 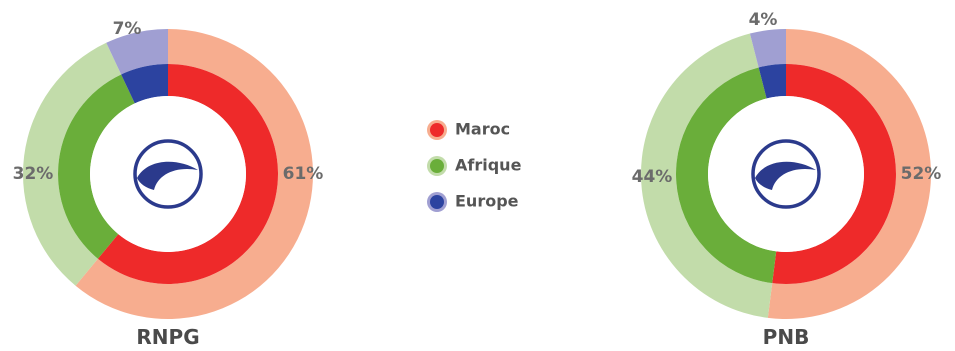 What do you see at coordinates (167, 337) in the screenshot?
I see `chart-title: RNPG` at bounding box center [167, 337].